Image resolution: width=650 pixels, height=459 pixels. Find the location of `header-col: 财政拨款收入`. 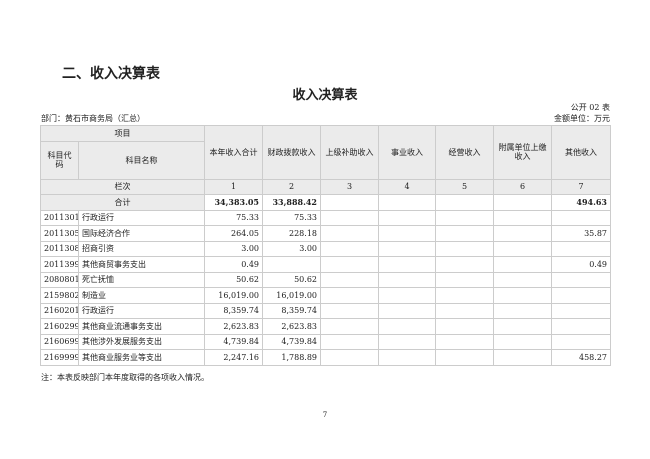

header-col: 财政拨款收入 is located at coordinates (291, 152).